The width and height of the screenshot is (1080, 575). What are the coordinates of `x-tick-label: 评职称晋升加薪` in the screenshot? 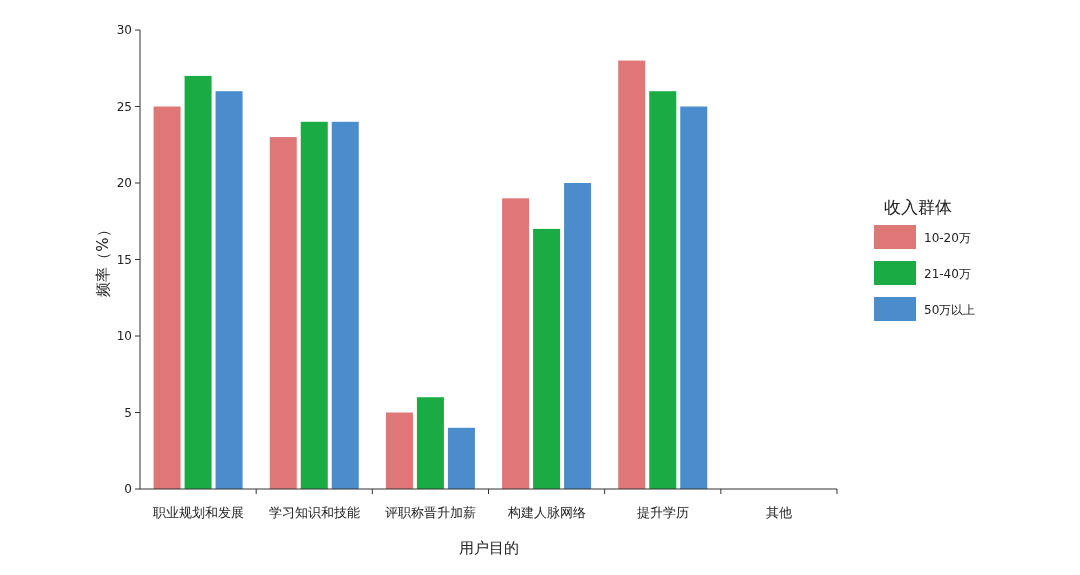 It's located at (430, 512).